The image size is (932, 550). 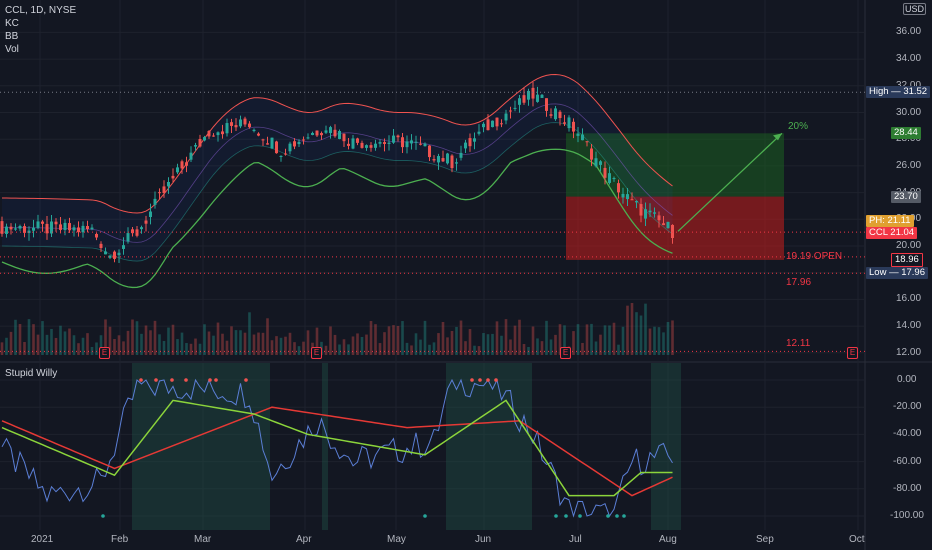 I want to click on level-12-annotation: 12.11, so click(x=798, y=344).